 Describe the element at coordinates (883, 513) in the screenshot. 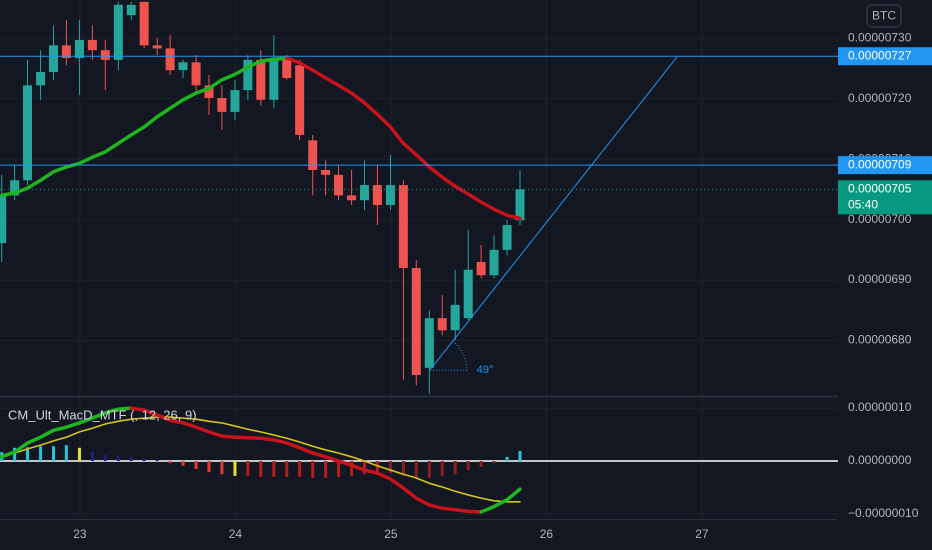

I see `y-tick-label: −0.00000010` at that location.